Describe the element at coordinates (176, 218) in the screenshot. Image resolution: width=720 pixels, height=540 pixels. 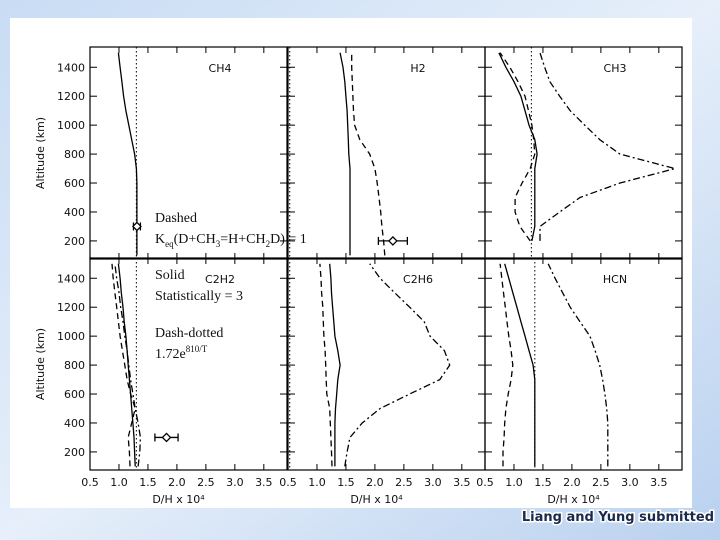
I see `annotation: Dashed` at that location.